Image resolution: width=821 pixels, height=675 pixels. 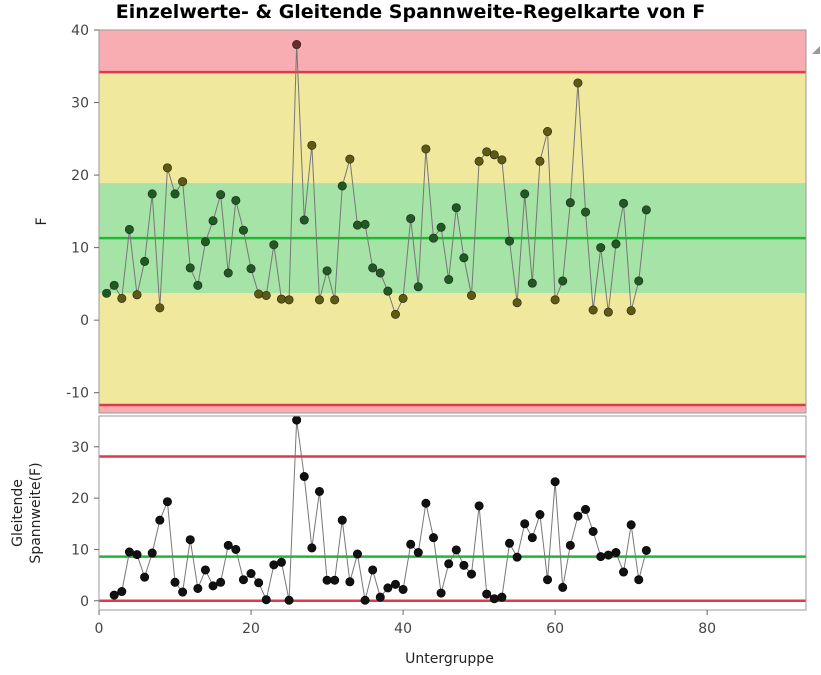 I want to click on individuals-zone-band, so click(x=452, y=51).